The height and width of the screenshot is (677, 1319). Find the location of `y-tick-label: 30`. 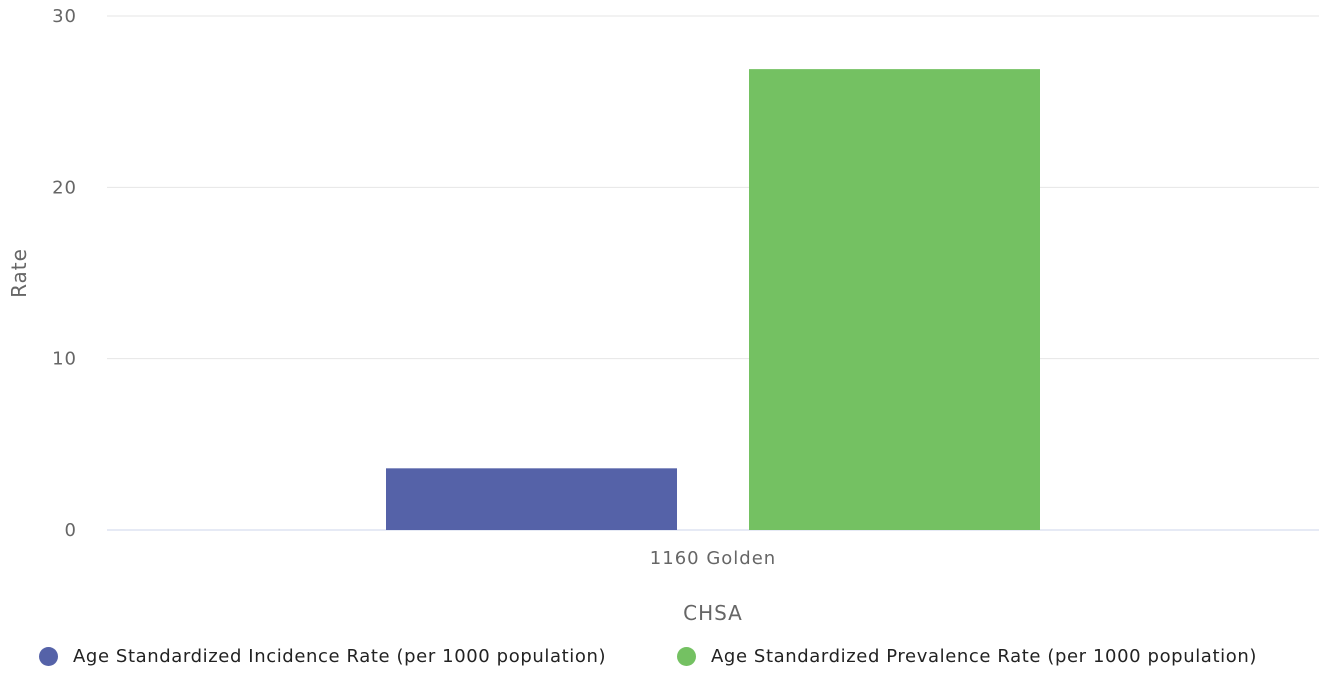

y-tick-label: 30 is located at coordinates (64, 16).